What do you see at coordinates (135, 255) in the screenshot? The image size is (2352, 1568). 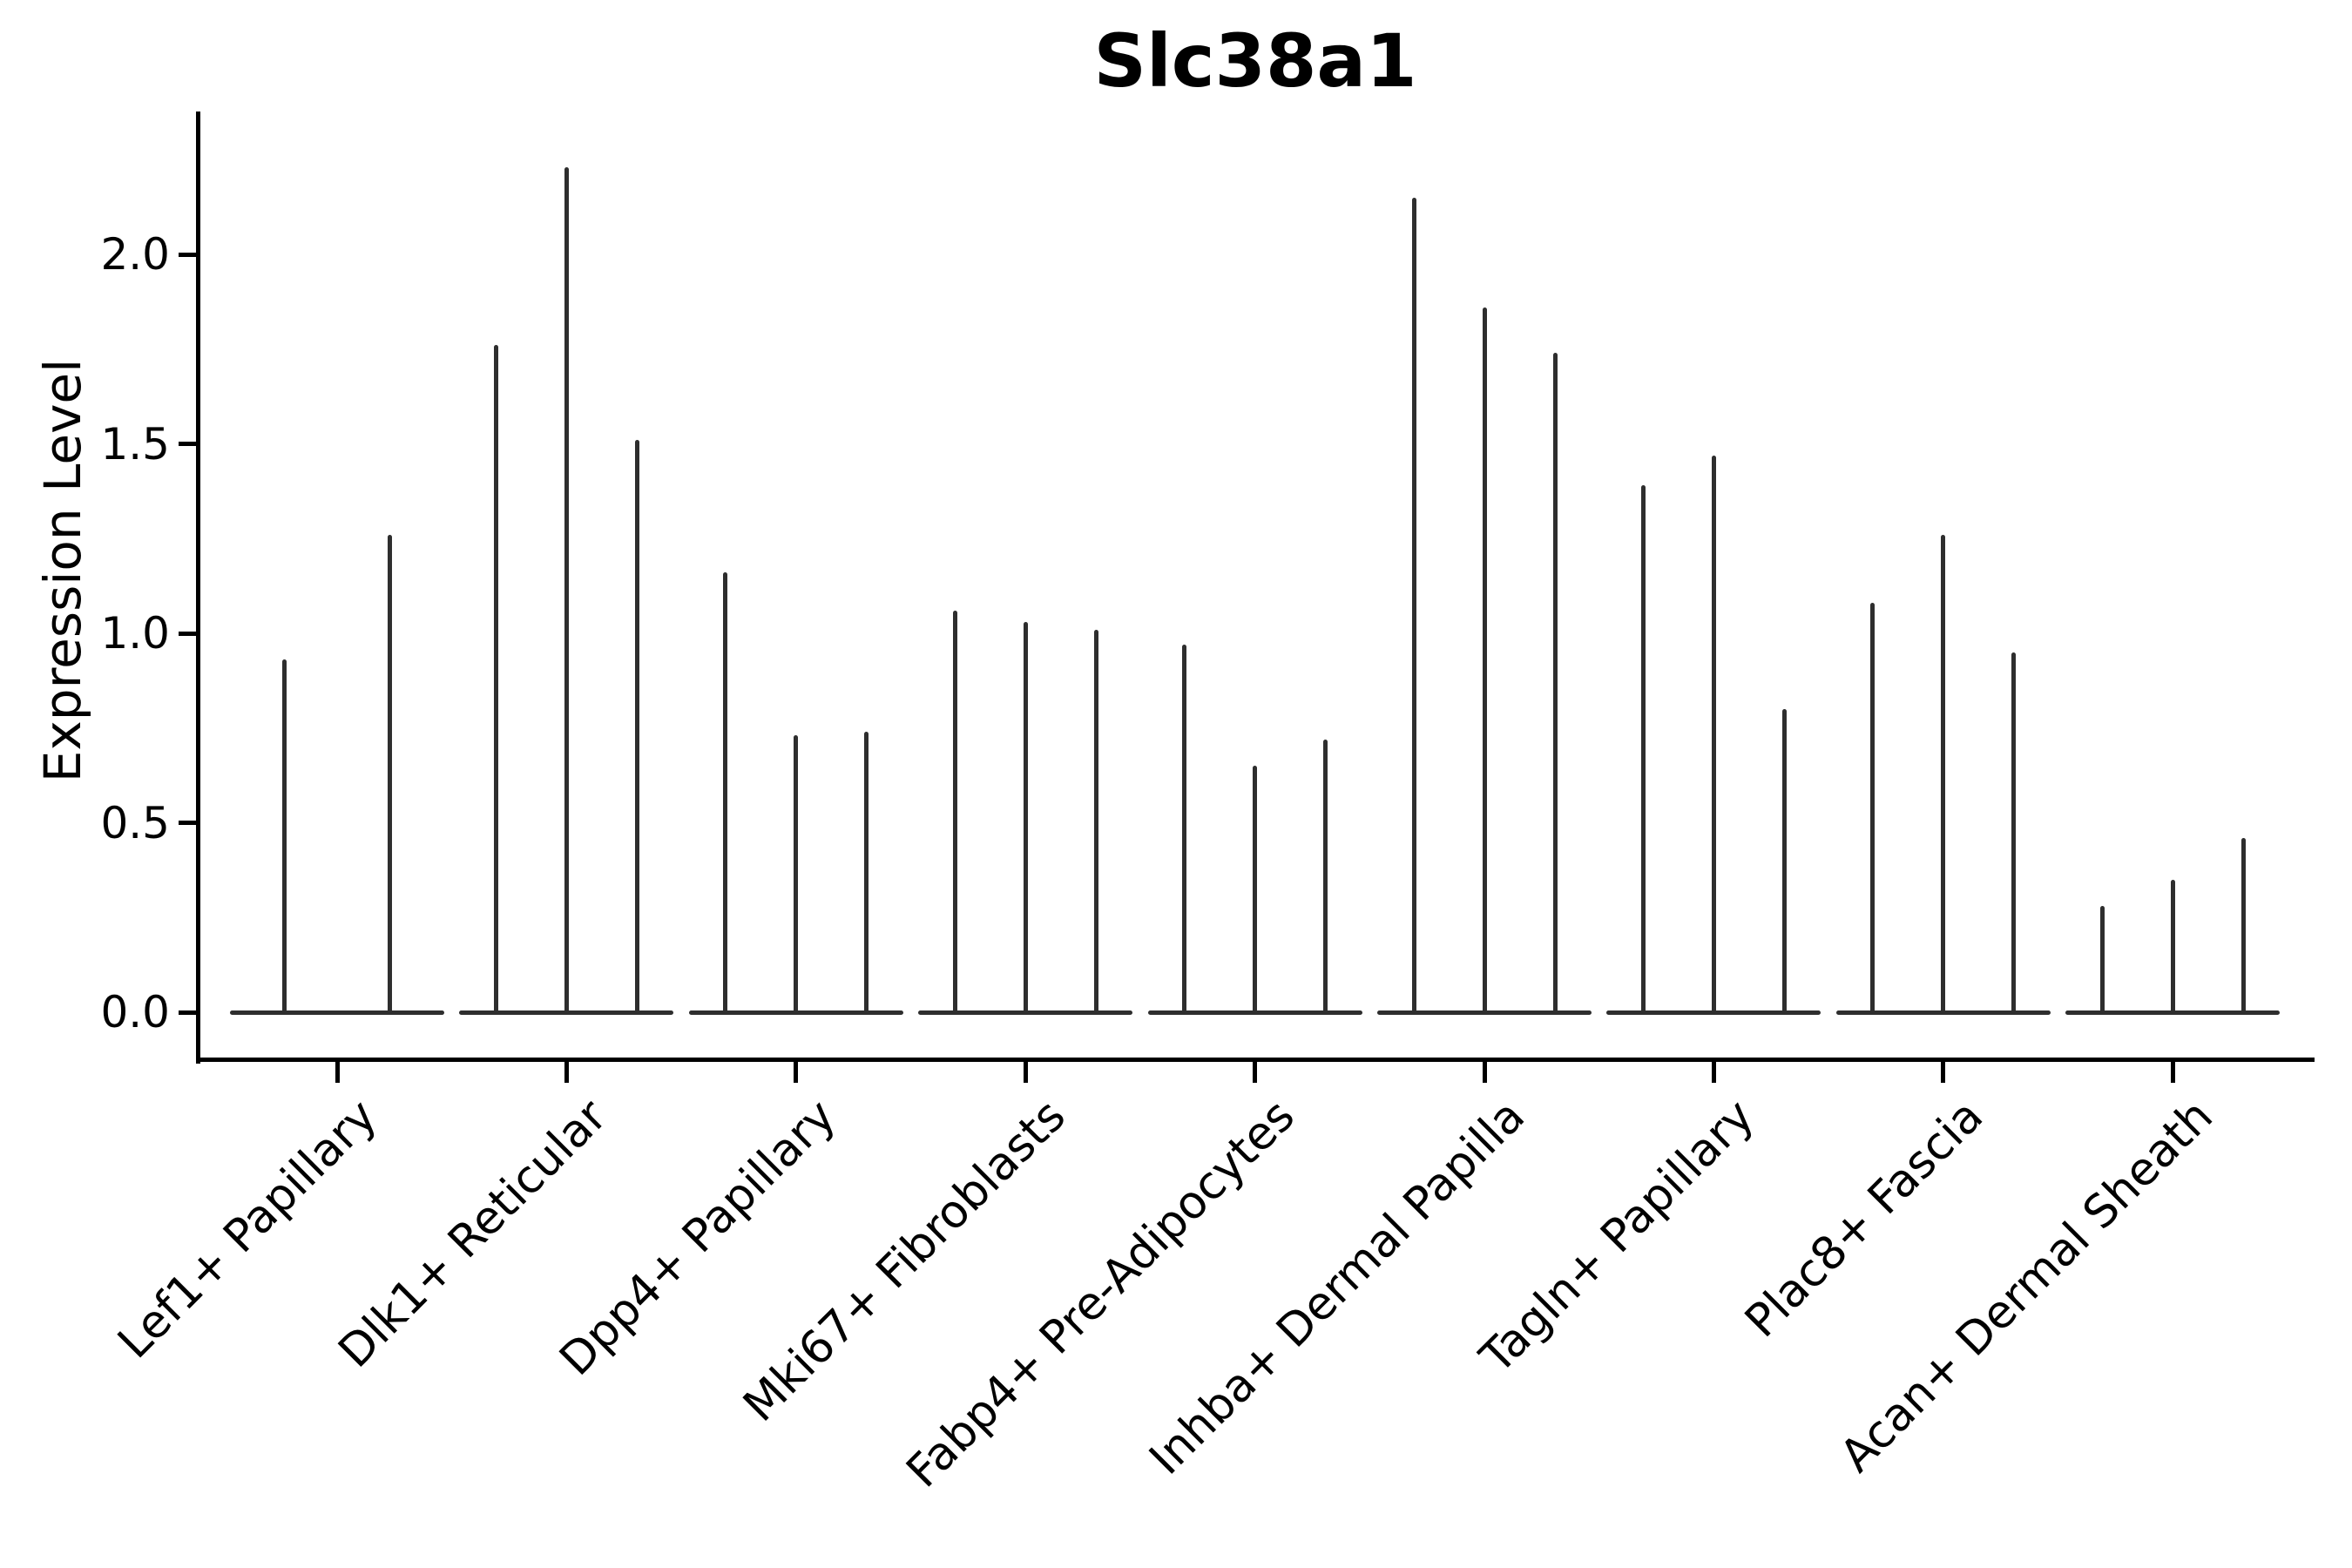 I see `y-tick-label: 2.0` at bounding box center [135, 255].